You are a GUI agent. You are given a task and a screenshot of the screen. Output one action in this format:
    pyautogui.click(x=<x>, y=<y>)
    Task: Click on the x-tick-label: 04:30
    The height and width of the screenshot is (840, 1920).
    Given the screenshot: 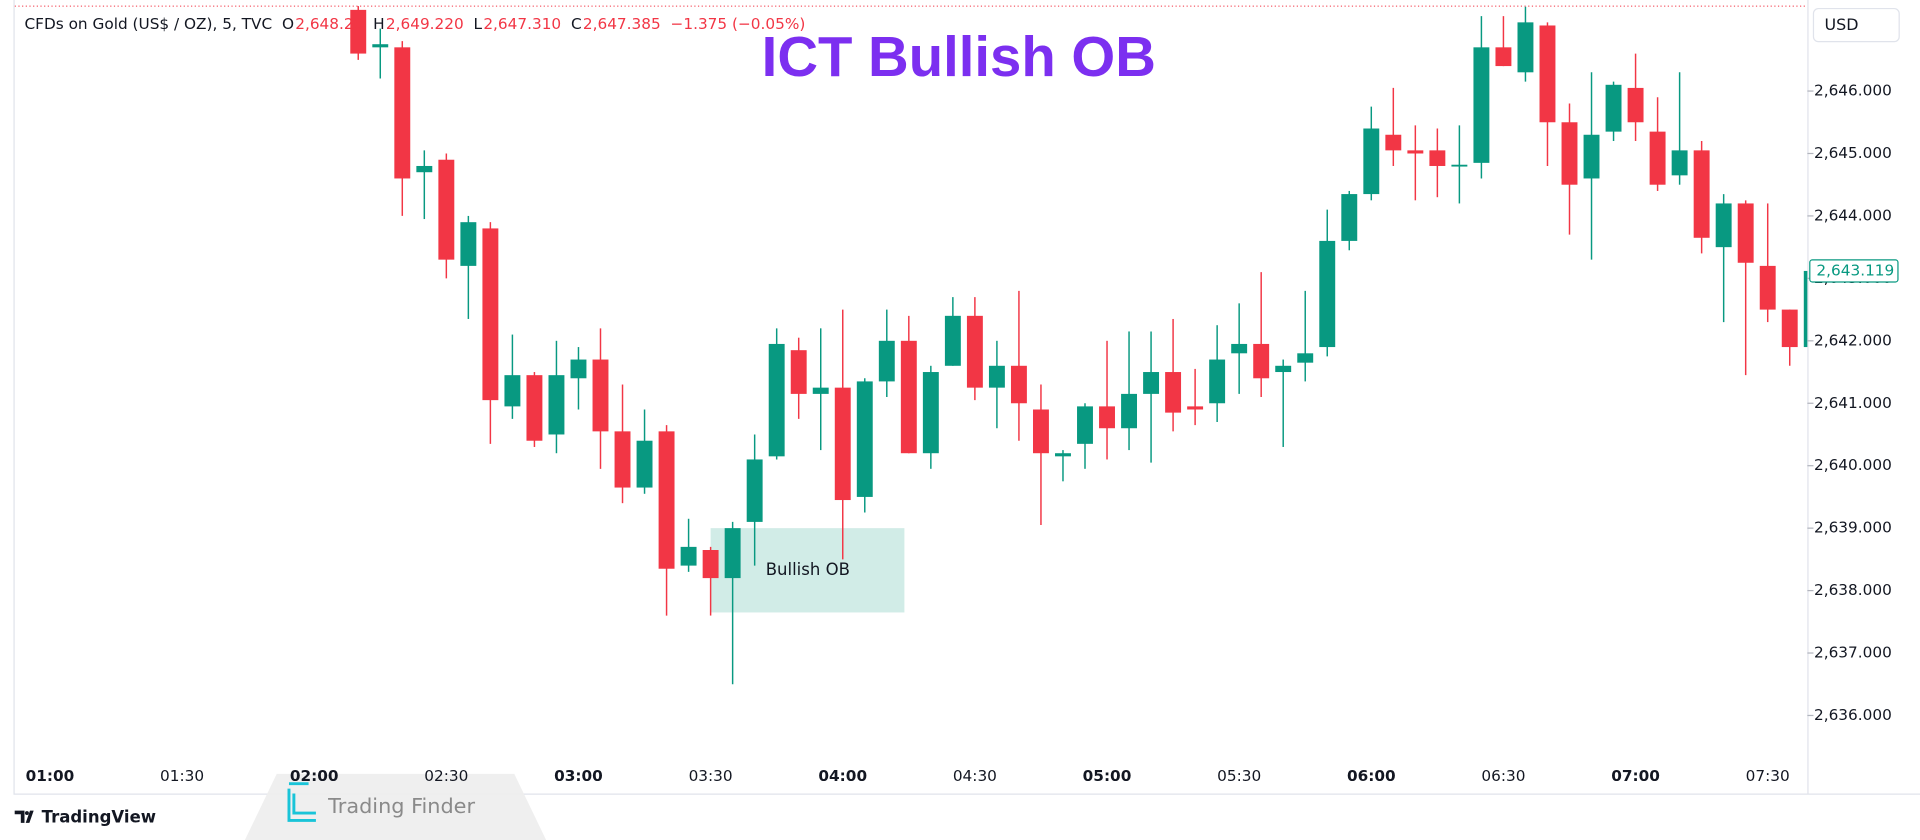 What is the action you would take?
    pyautogui.click(x=975, y=776)
    